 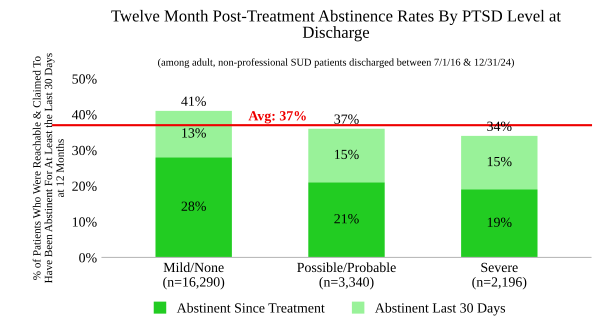 I want to click on y-tick-label: 30%, so click(x=84, y=151).